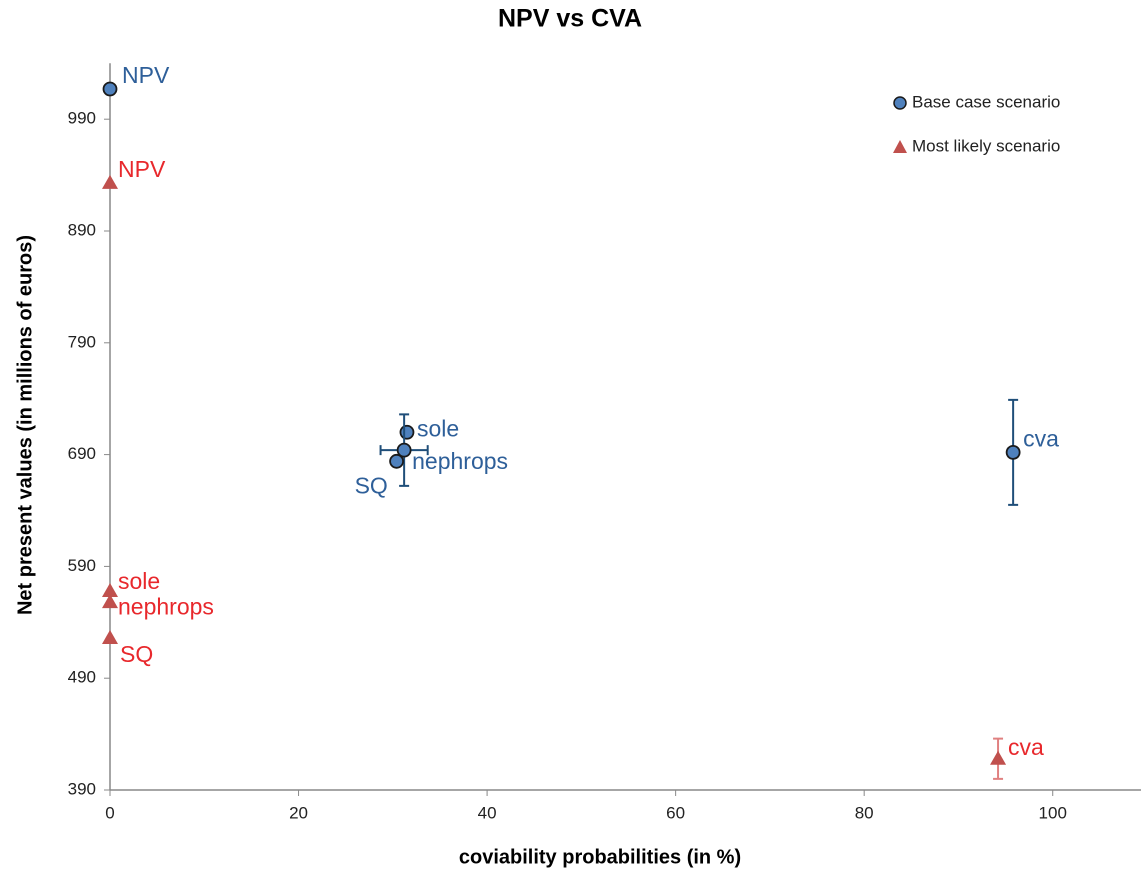 The height and width of the screenshot is (874, 1141). Describe the element at coordinates (82, 229) in the screenshot. I see `y-tick-label: 890` at that location.